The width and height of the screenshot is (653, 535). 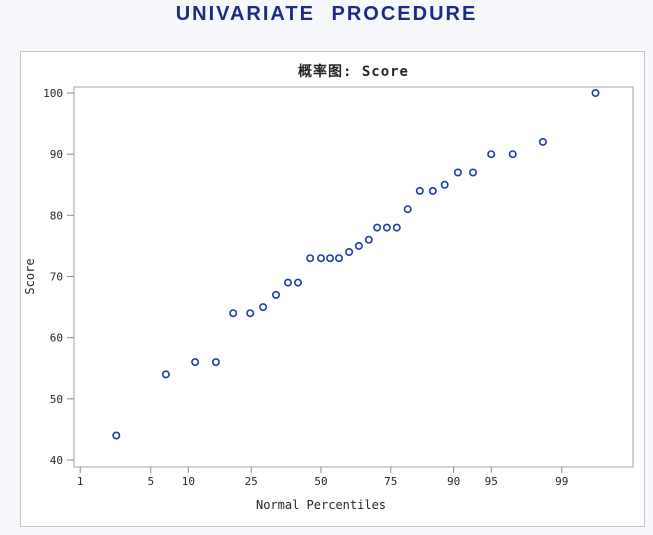 What do you see at coordinates (453, 481) in the screenshot?
I see `x-tick-label: 90` at bounding box center [453, 481].